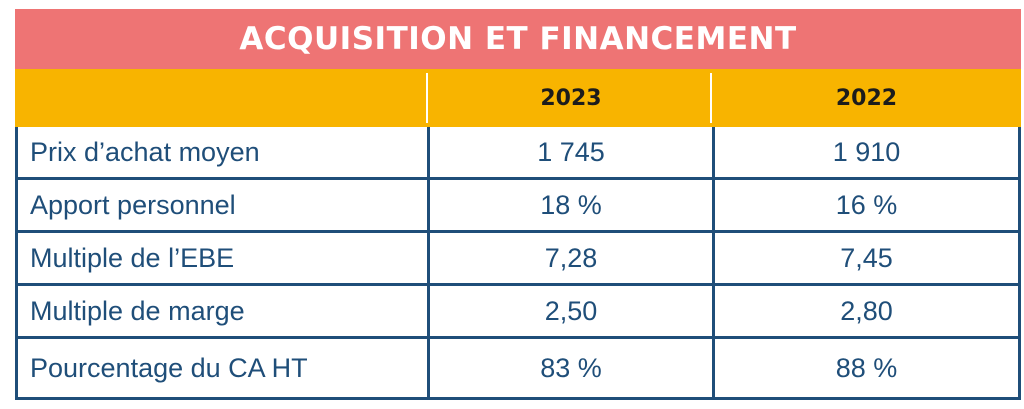 The width and height of the screenshot is (1024, 409). I want to click on cell-2022: 7,45, so click(866, 257).